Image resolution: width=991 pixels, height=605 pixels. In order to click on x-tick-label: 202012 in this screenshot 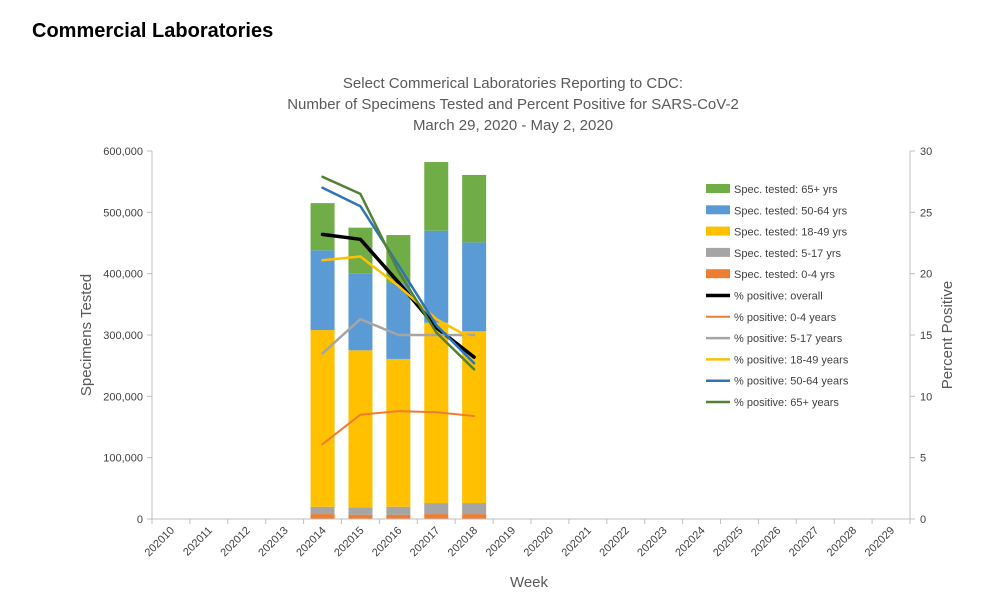, I will do `click(235, 542)`.